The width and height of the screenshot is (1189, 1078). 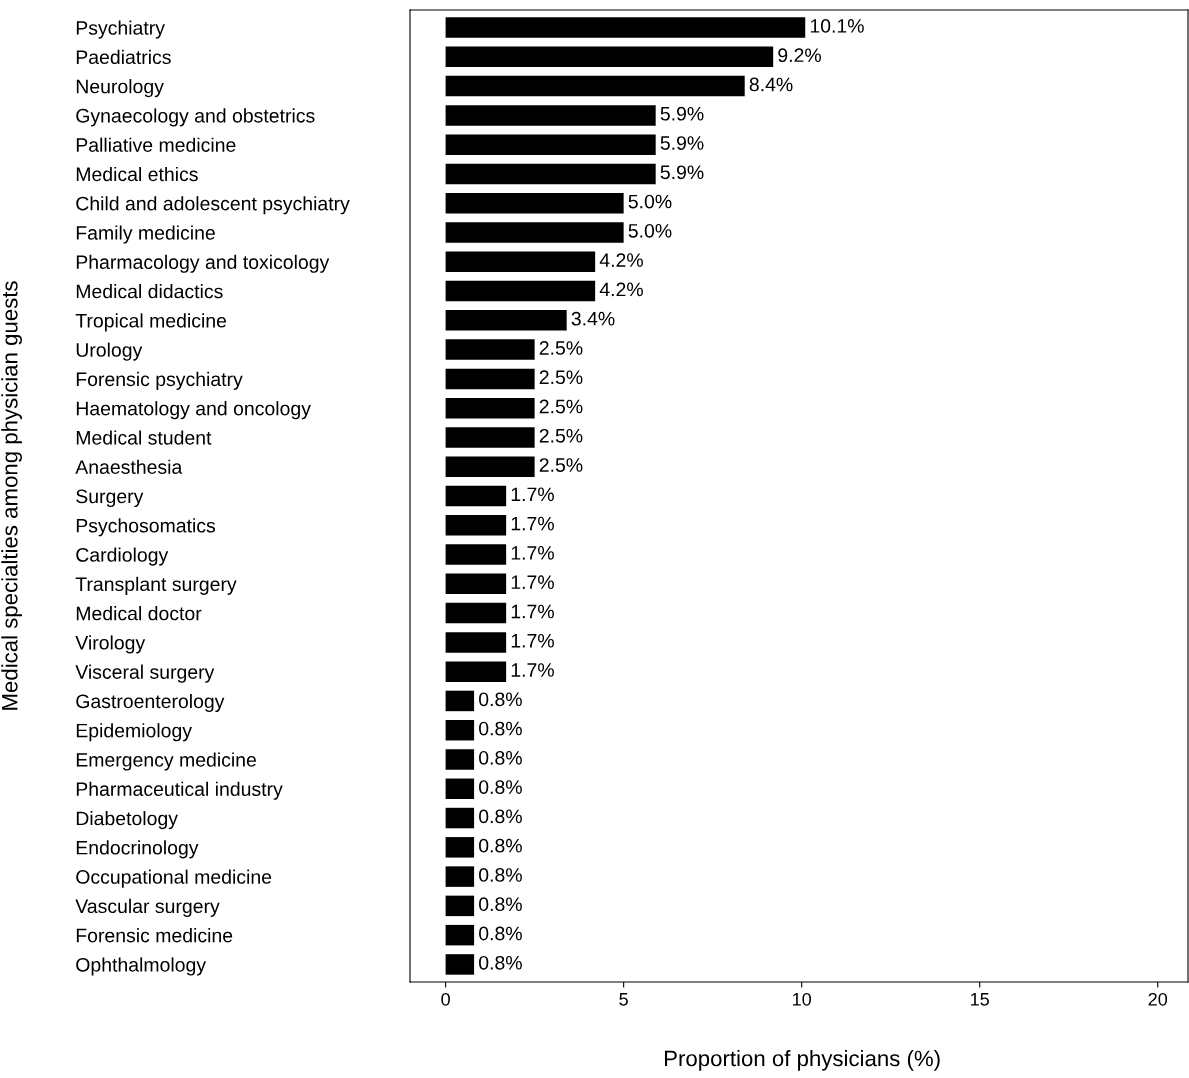 I want to click on y-tick-label: Forensic psychiatry, so click(x=159, y=380).